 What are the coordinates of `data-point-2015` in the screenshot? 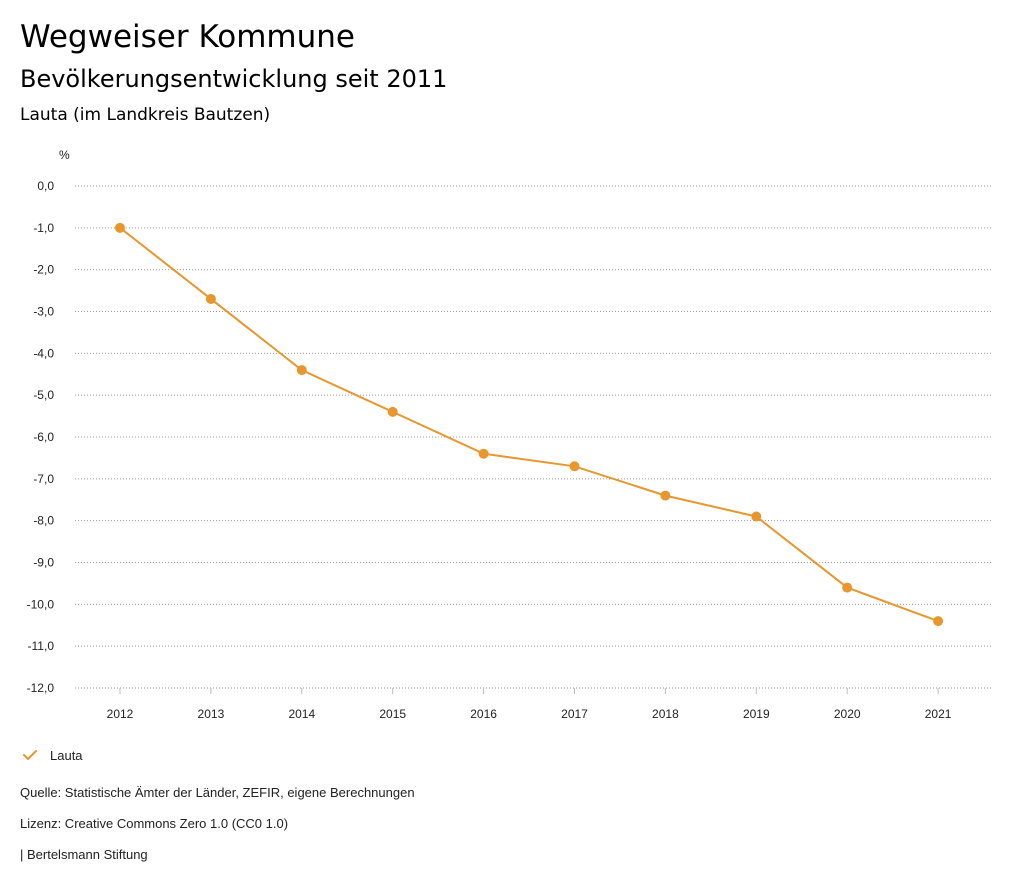 It's located at (392, 411).